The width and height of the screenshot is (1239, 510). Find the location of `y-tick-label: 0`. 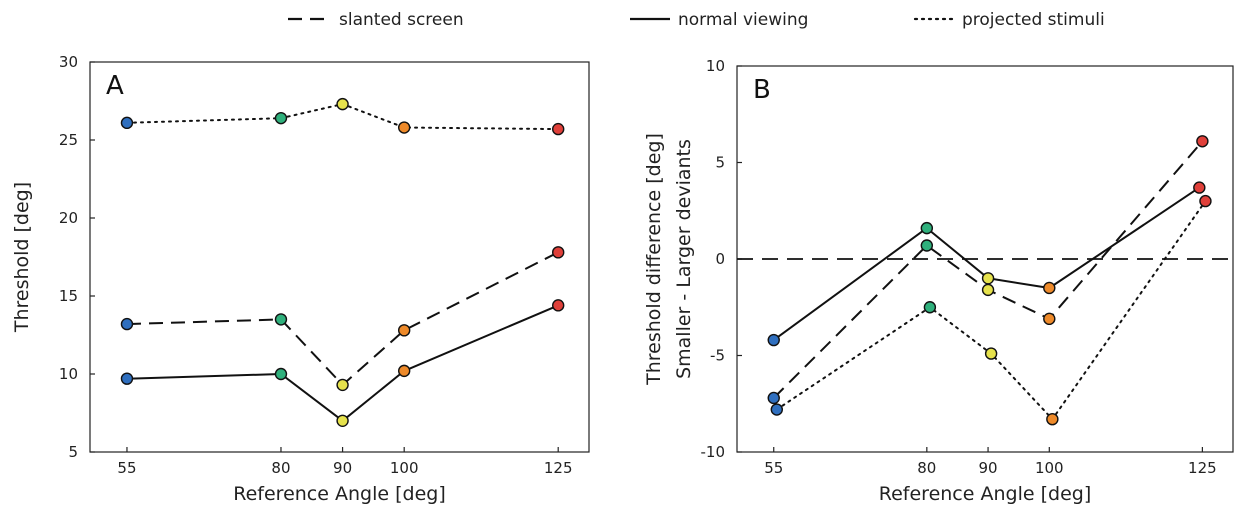

y-tick-label: 0 is located at coordinates (720, 259).